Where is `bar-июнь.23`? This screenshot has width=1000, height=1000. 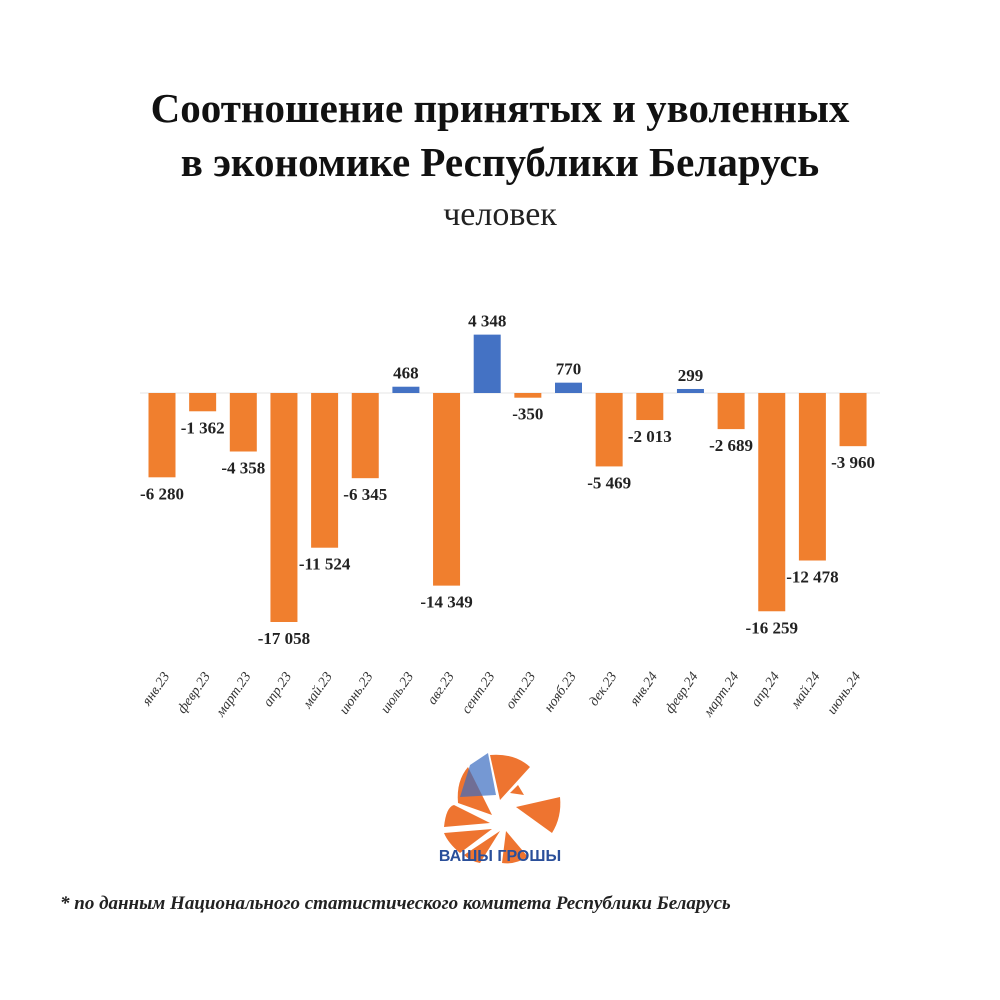
bar-июнь.23 is located at coordinates (365, 436).